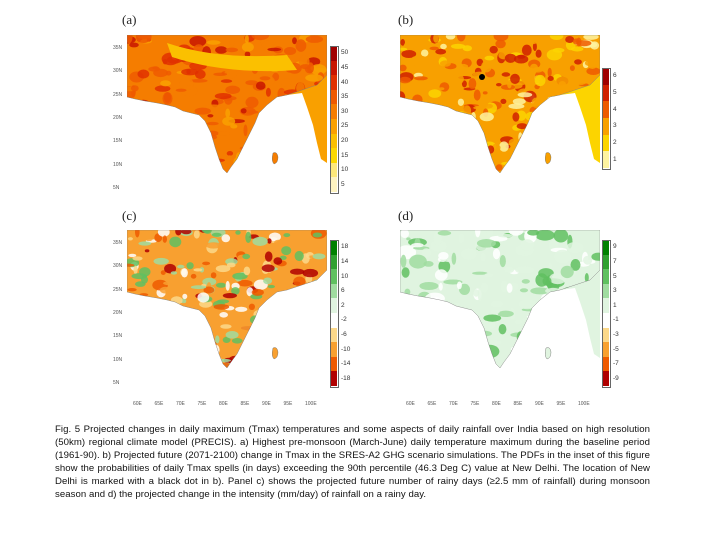 The width and height of the screenshot is (720, 540). I want to click on lon-tick-label: 65E, so click(159, 404).